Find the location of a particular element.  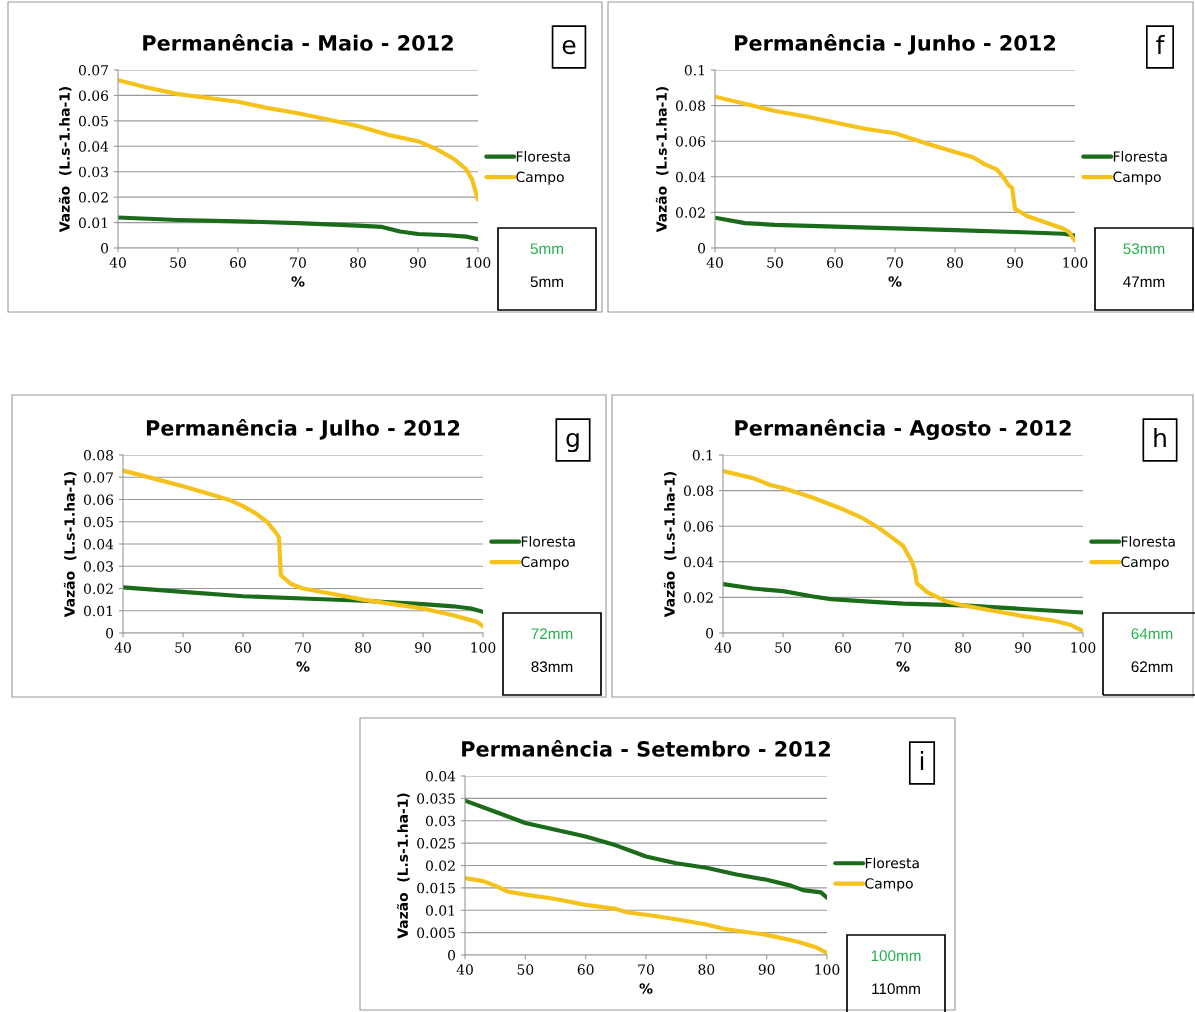

text: g is located at coordinates (572, 442).